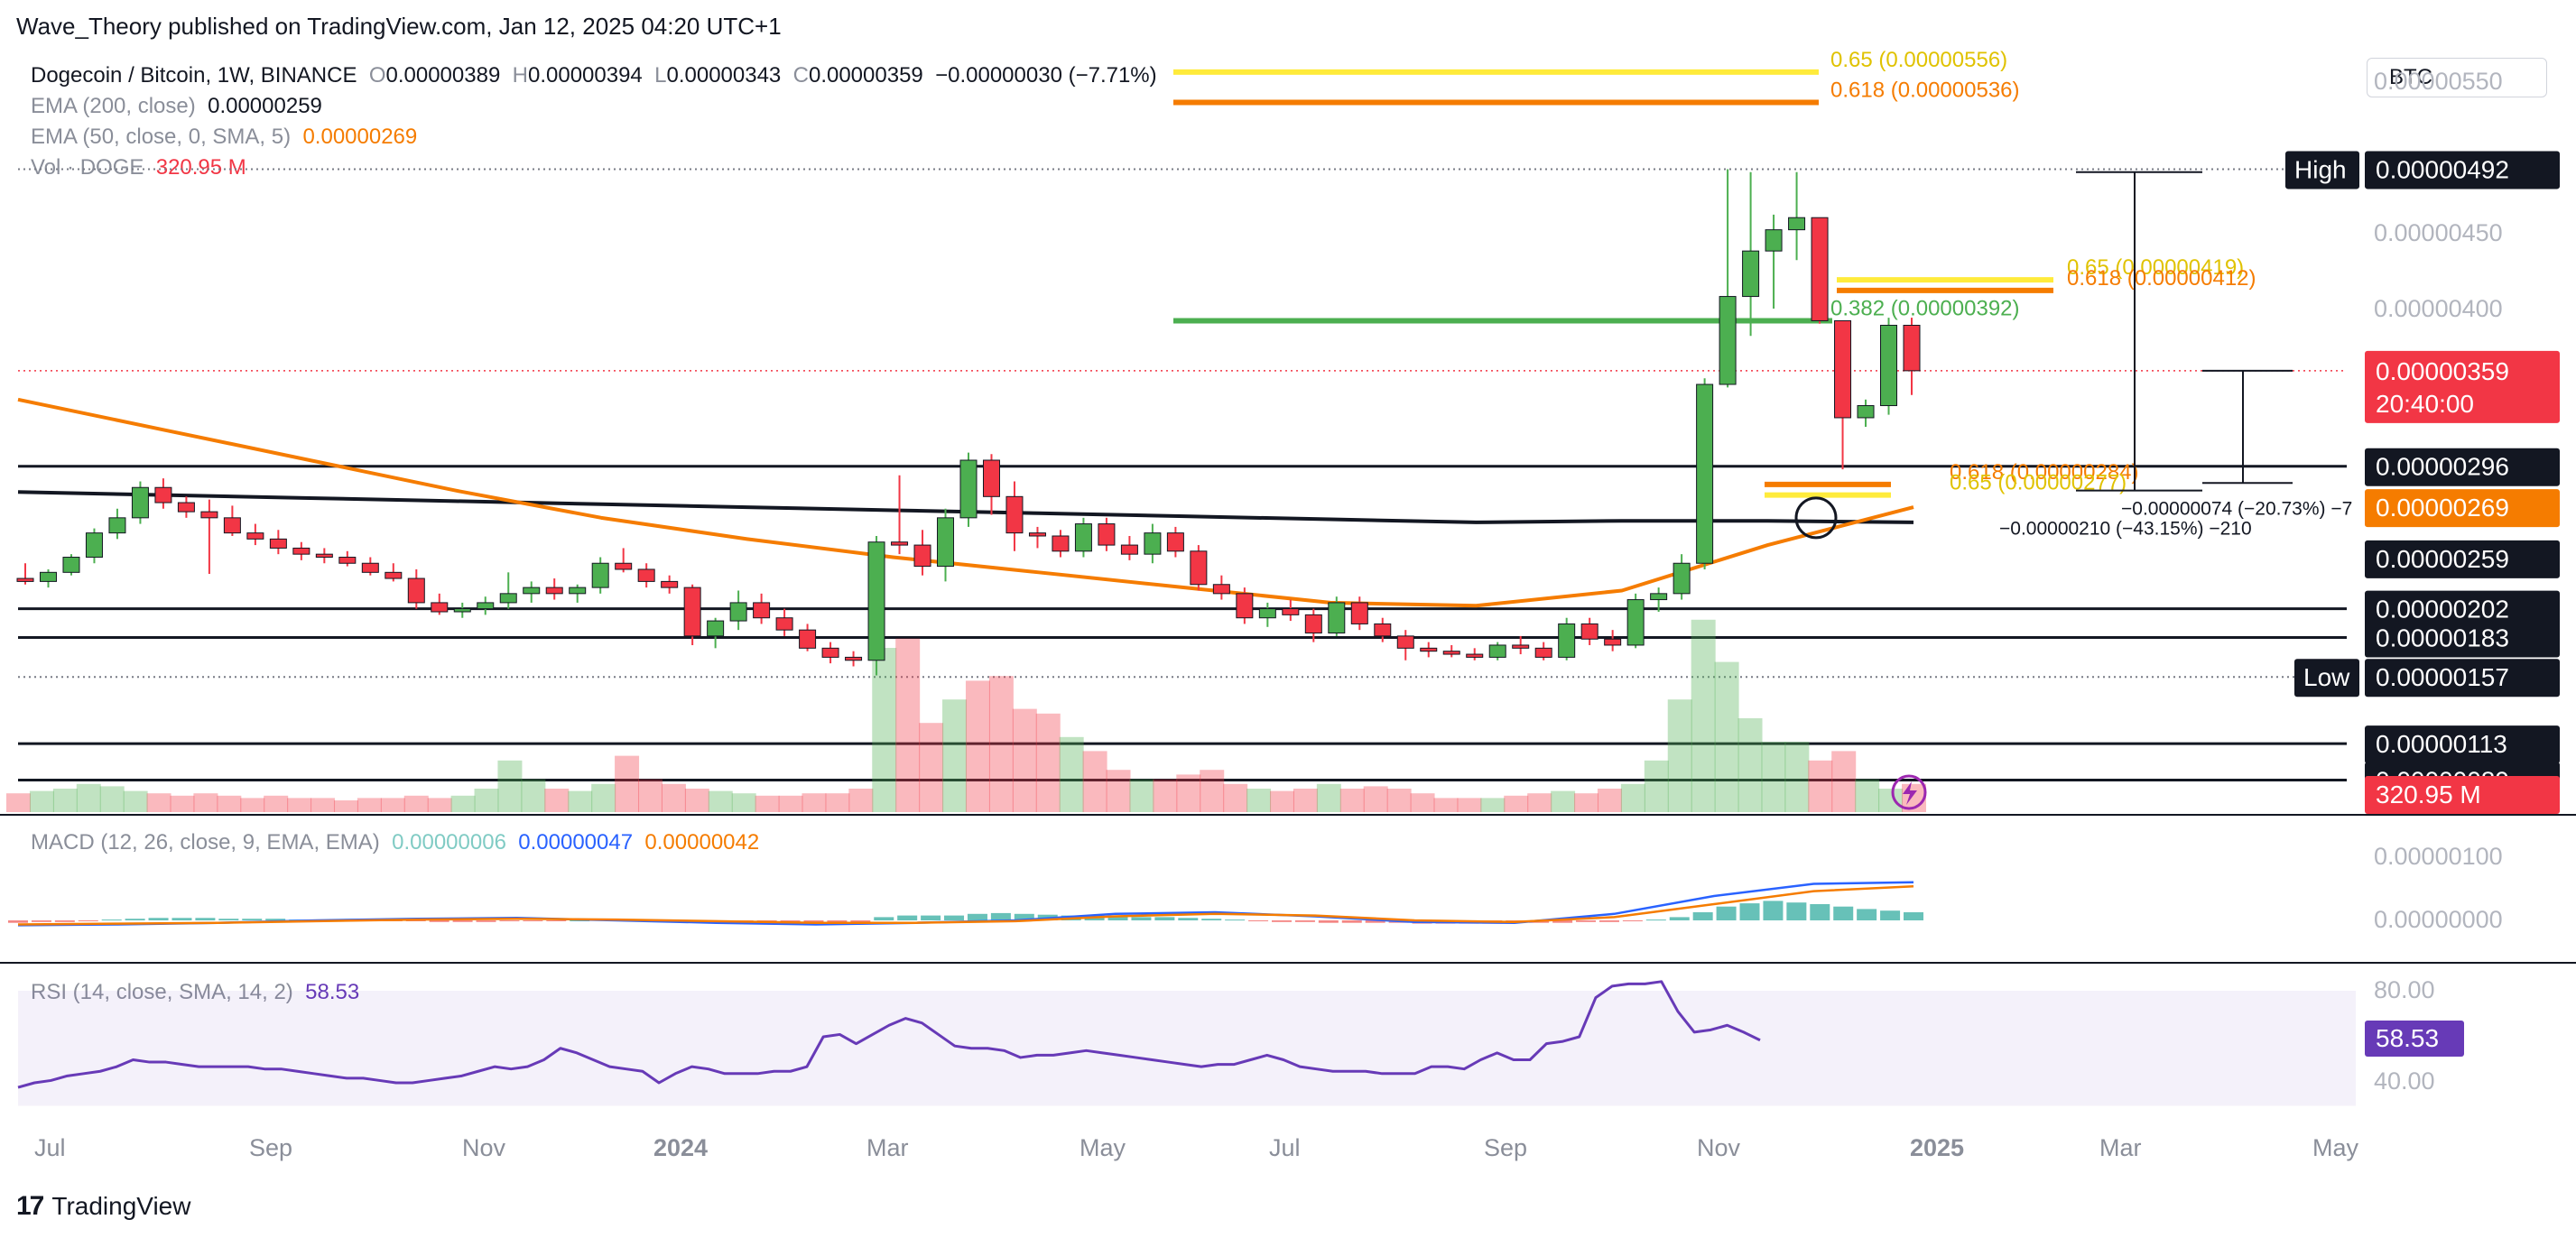  What do you see at coordinates (195, 992) in the screenshot?
I see `rsi-legend: RSI (14, close, SMA, 14, 2) 58.53` at bounding box center [195, 992].